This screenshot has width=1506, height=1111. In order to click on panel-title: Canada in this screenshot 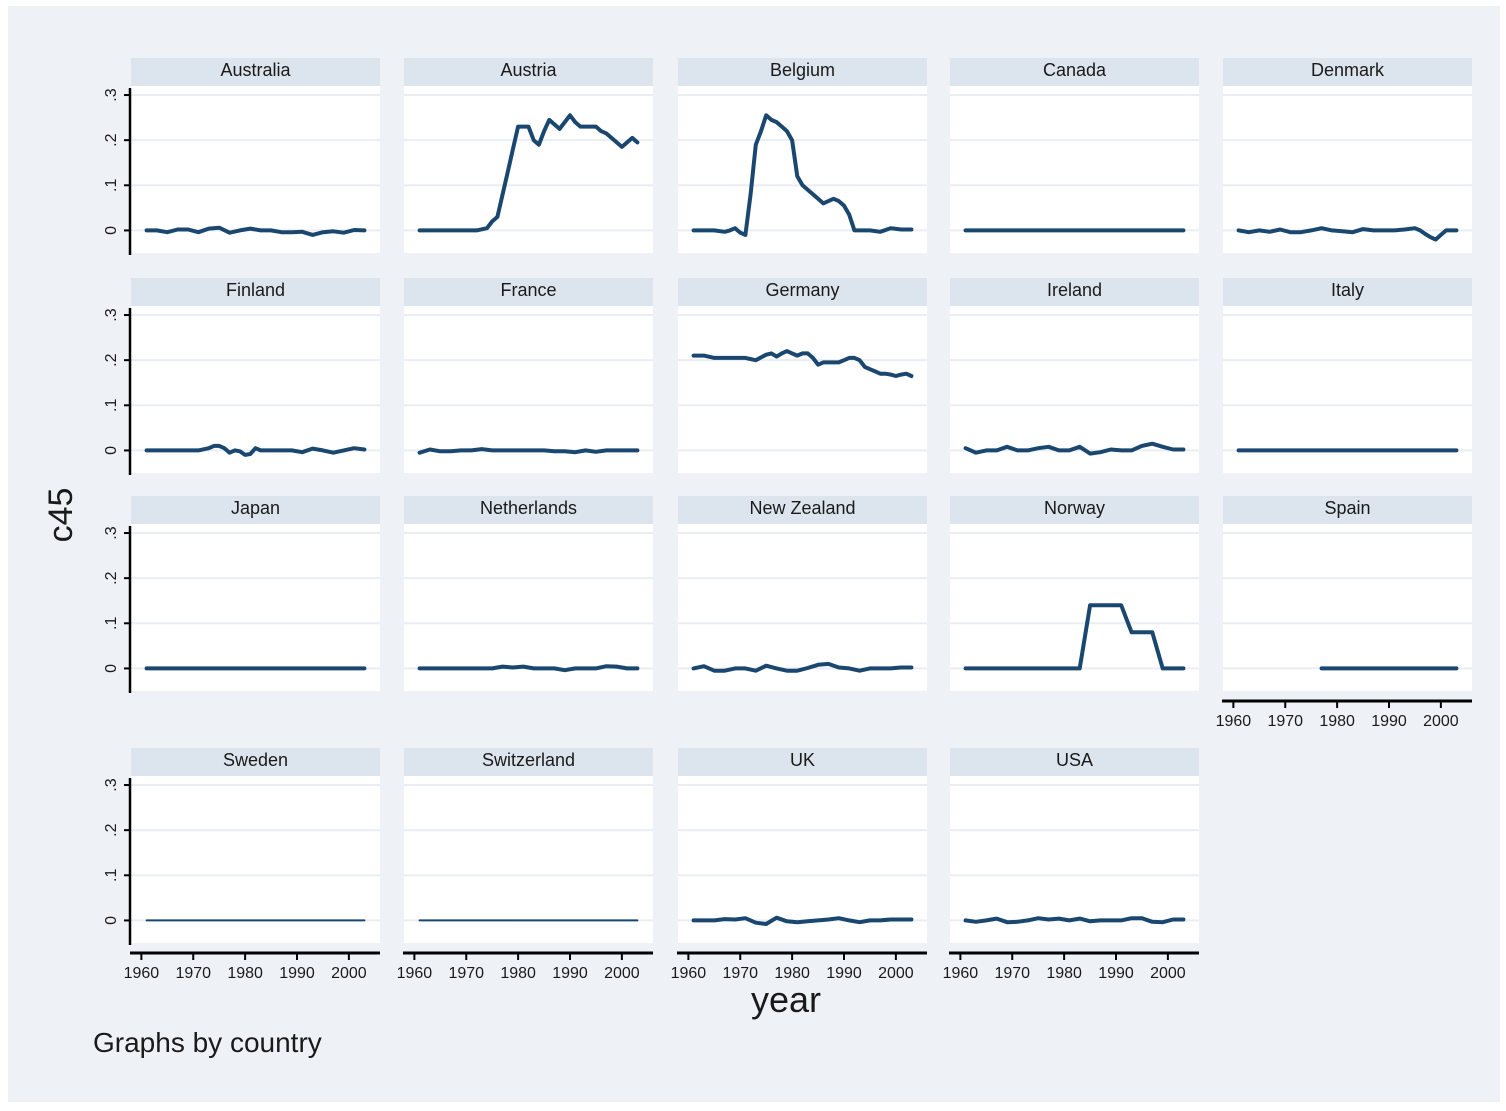, I will do `click(1075, 70)`.